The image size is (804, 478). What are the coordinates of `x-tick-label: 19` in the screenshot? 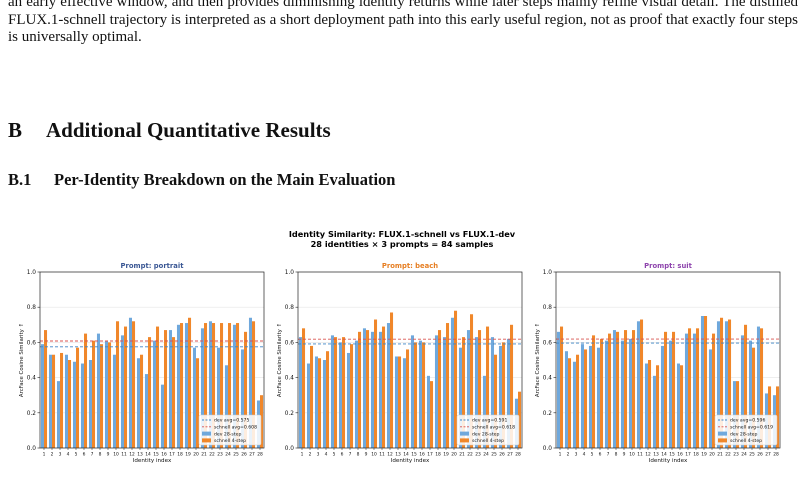 It's located at (188, 455).